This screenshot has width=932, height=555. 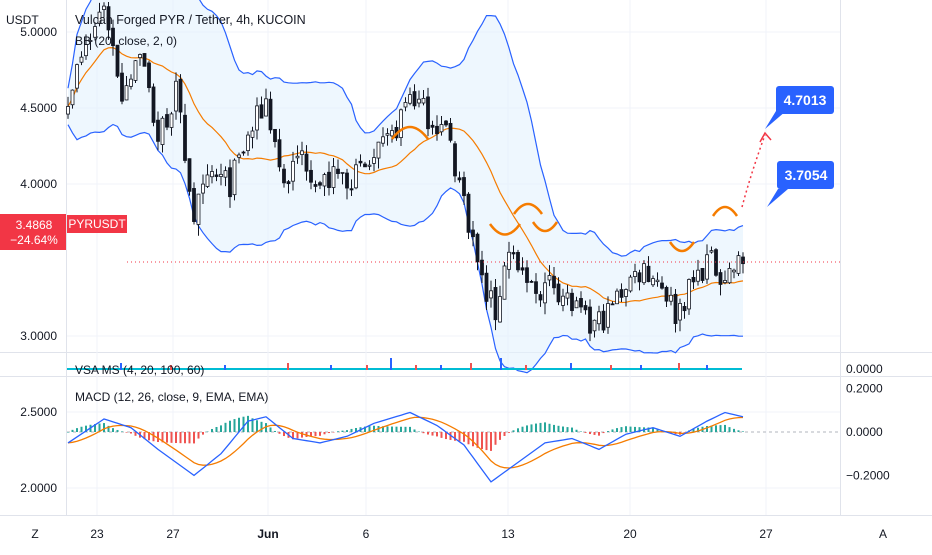 I want to click on callout-target-low: 3.7054, so click(x=800, y=184).